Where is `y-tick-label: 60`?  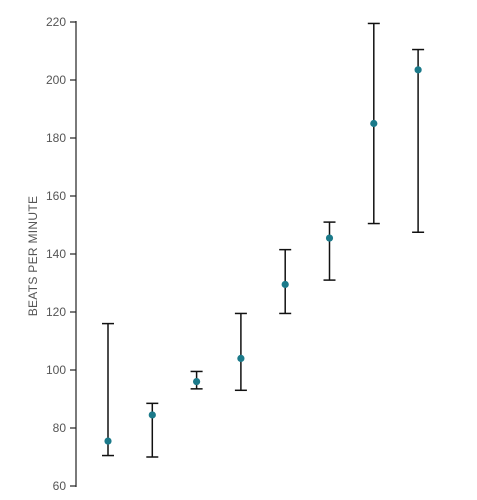
y-tick-label: 60 is located at coordinates (60, 486).